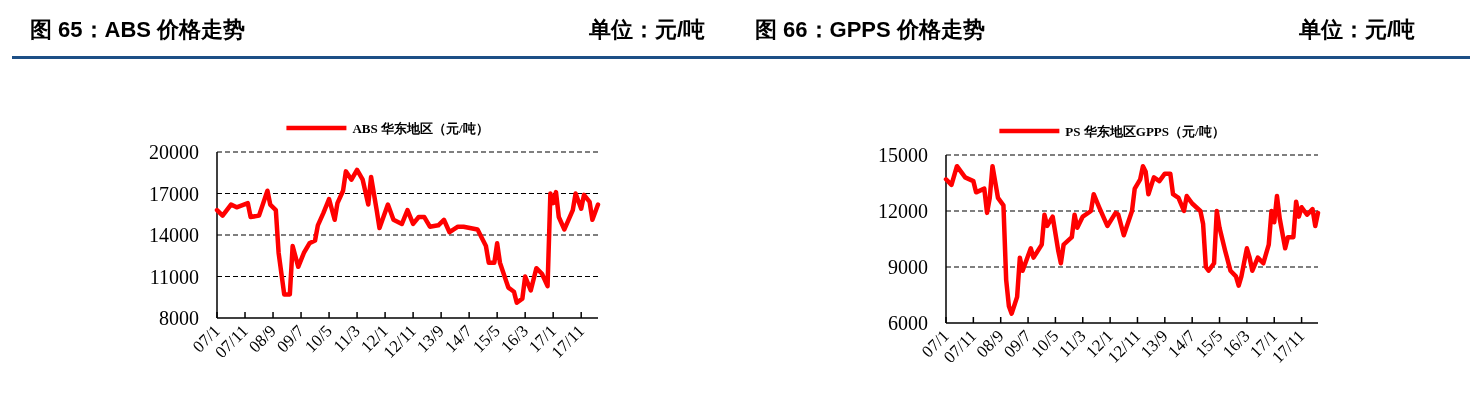 This screenshot has height=408, width=1483. Describe the element at coordinates (903, 155) in the screenshot. I see `y-tick-label: 15000` at that location.